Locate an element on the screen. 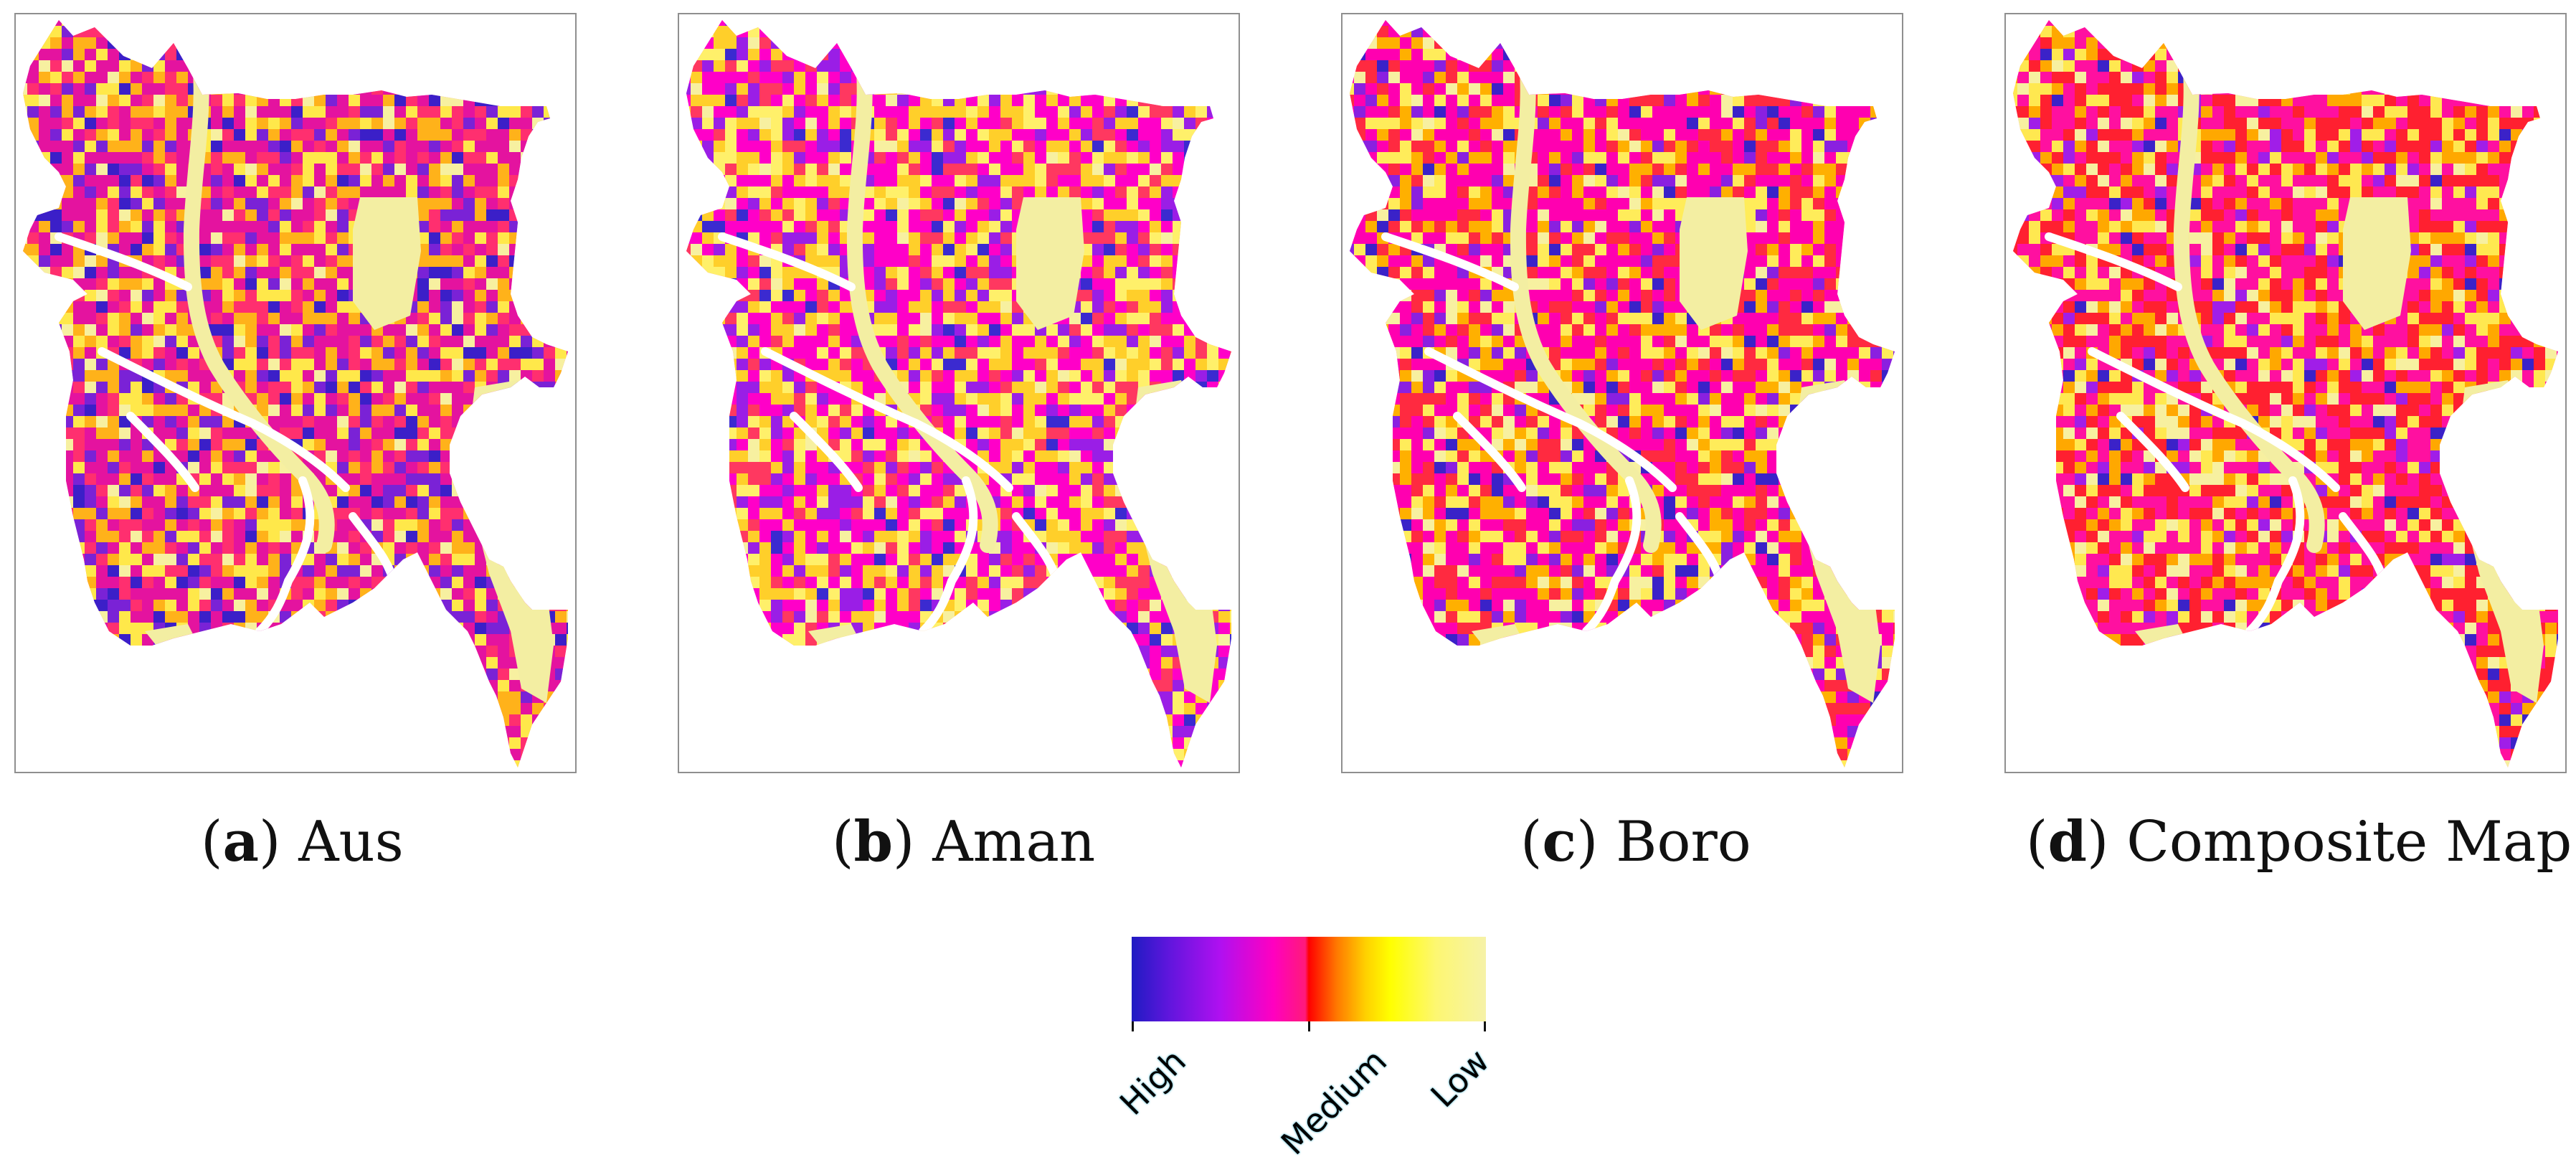  caption-aman: (b) Aman is located at coordinates (964, 842).